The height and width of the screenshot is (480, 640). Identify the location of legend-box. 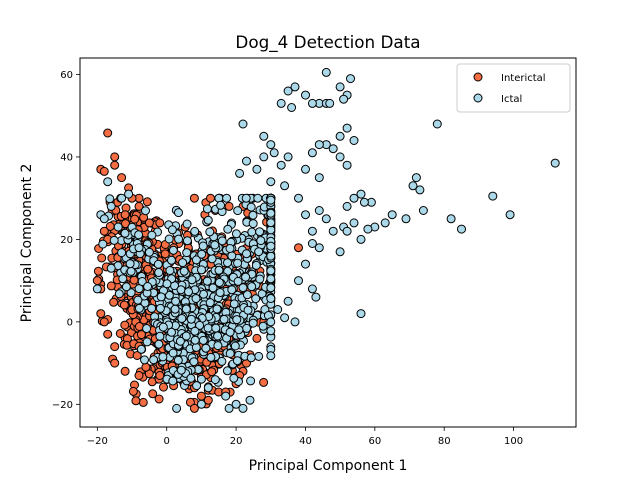
(513, 88).